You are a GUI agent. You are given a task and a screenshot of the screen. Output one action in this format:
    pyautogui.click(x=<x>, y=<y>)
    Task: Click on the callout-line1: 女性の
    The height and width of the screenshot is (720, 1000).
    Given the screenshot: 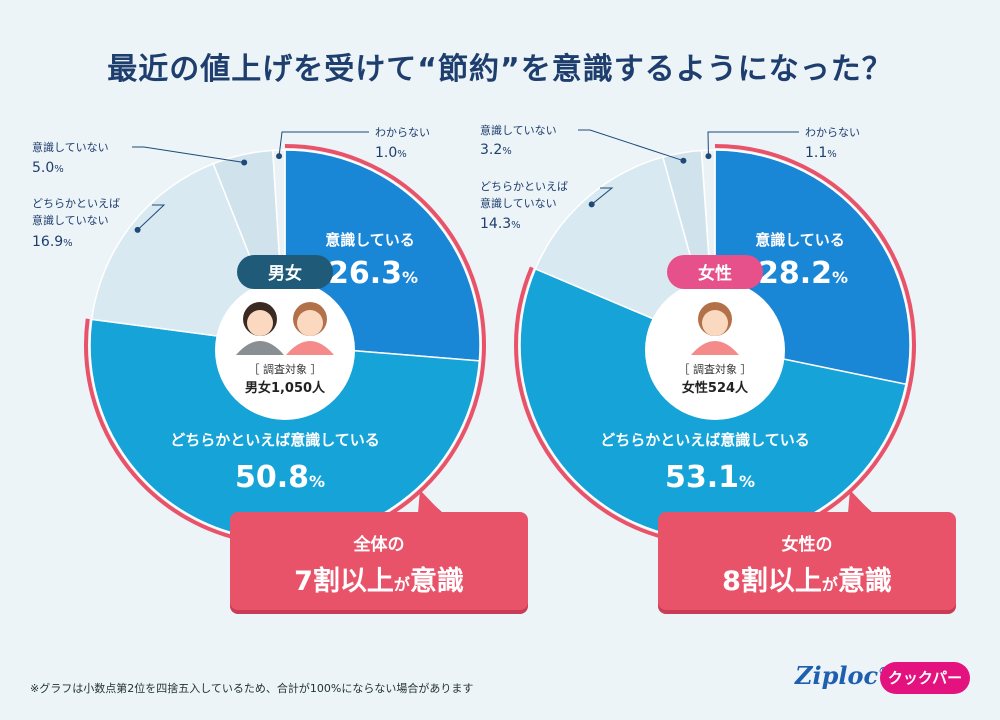 What is the action you would take?
    pyautogui.click(x=807, y=544)
    